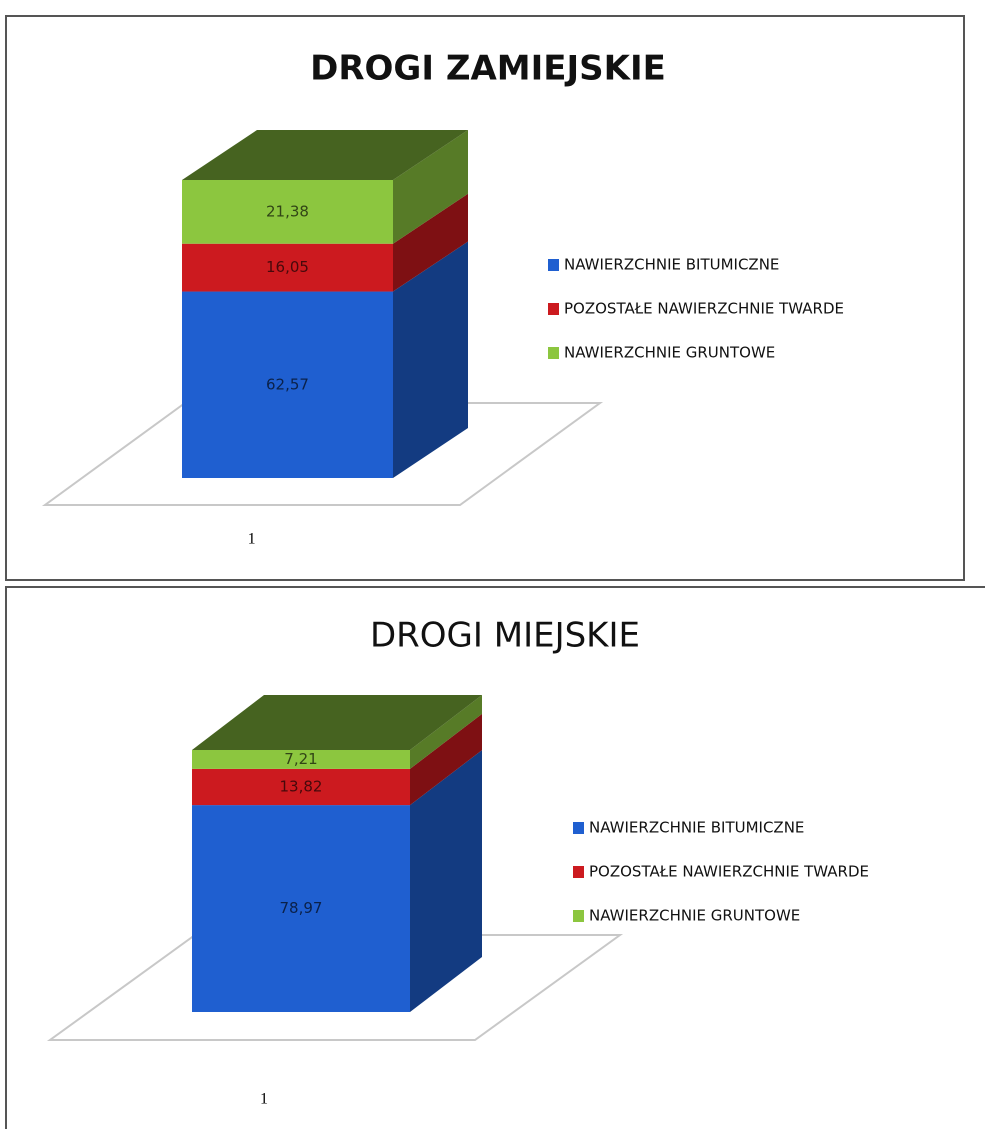 The width and height of the screenshot is (985, 1129). I want to click on data-label: 13,82, so click(301, 786).